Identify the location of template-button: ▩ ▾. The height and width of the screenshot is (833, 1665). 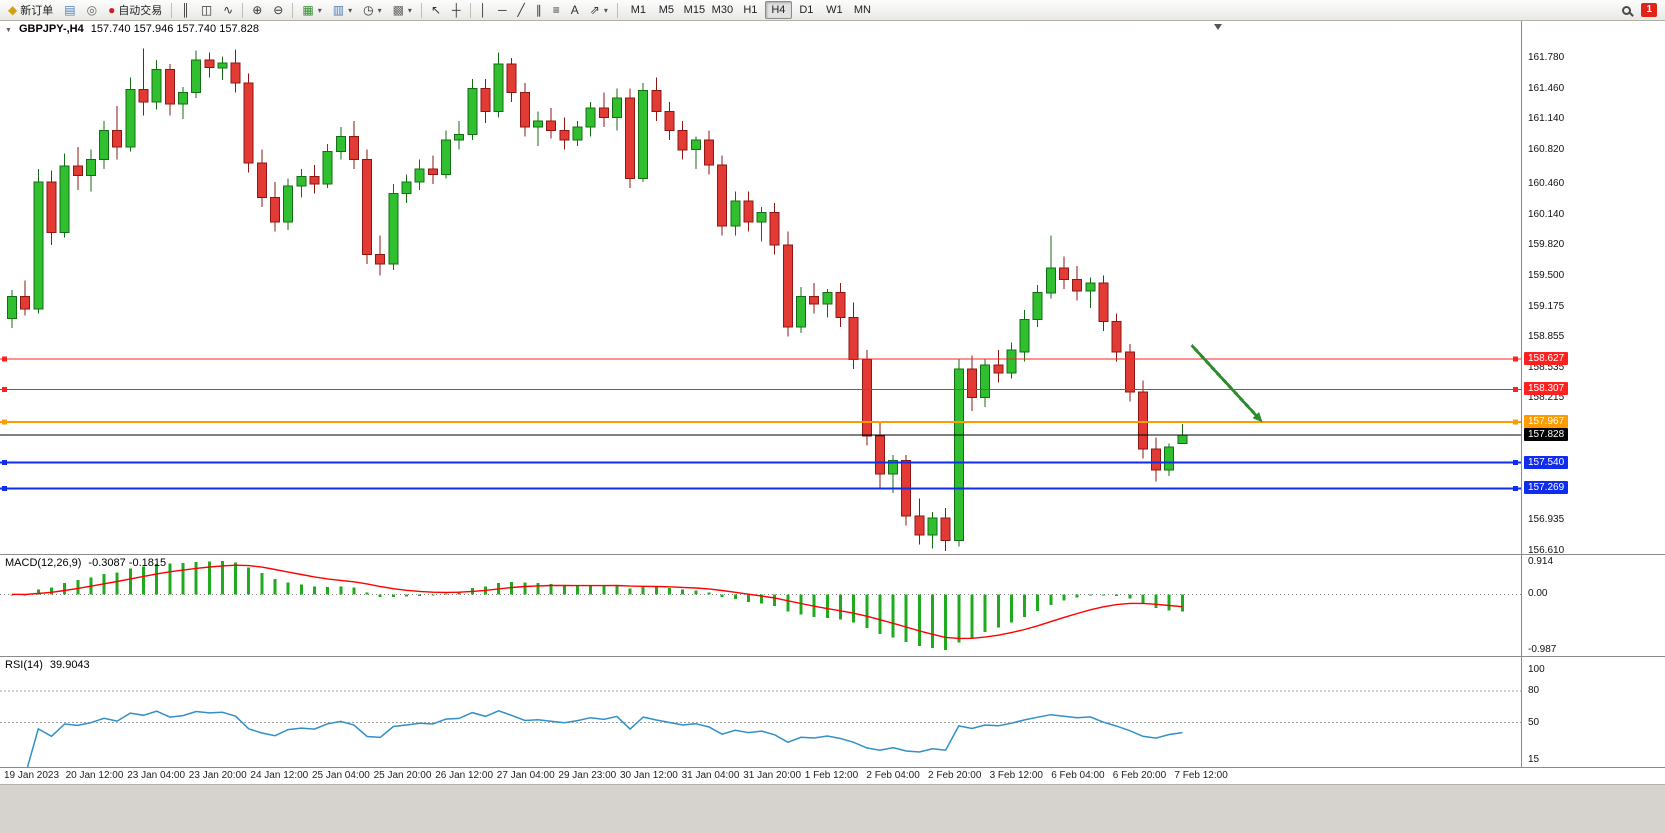
(402, 10).